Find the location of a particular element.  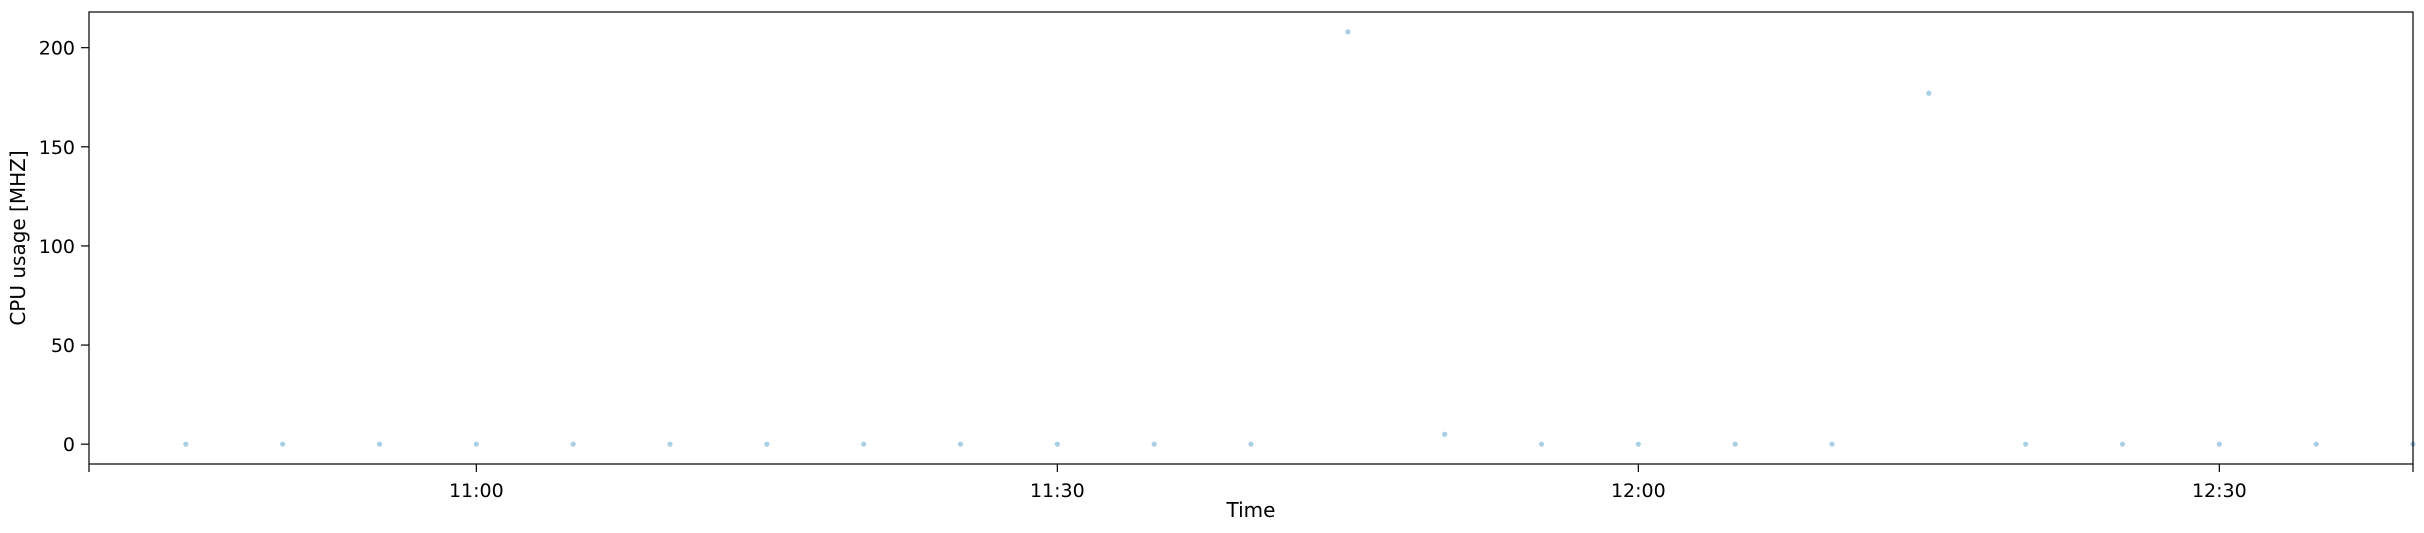

y-tick-label: 0 is located at coordinates (69, 445).